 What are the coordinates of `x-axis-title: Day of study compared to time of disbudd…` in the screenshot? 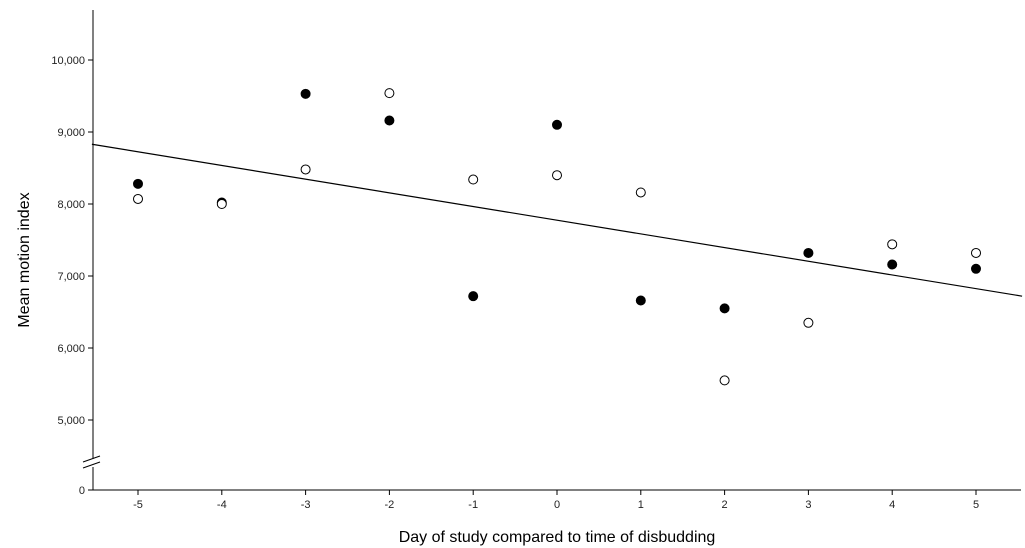 It's located at (557, 537).